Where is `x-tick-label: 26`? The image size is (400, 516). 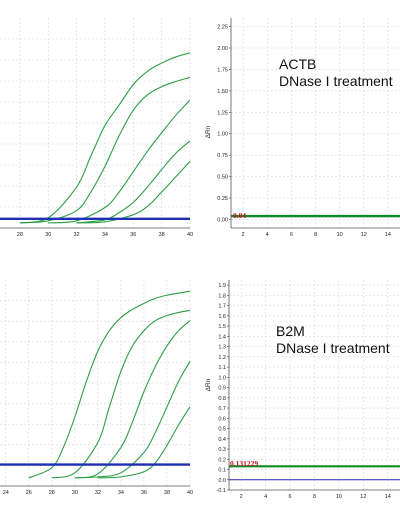 x-tick-label: 26 is located at coordinates (29, 493).